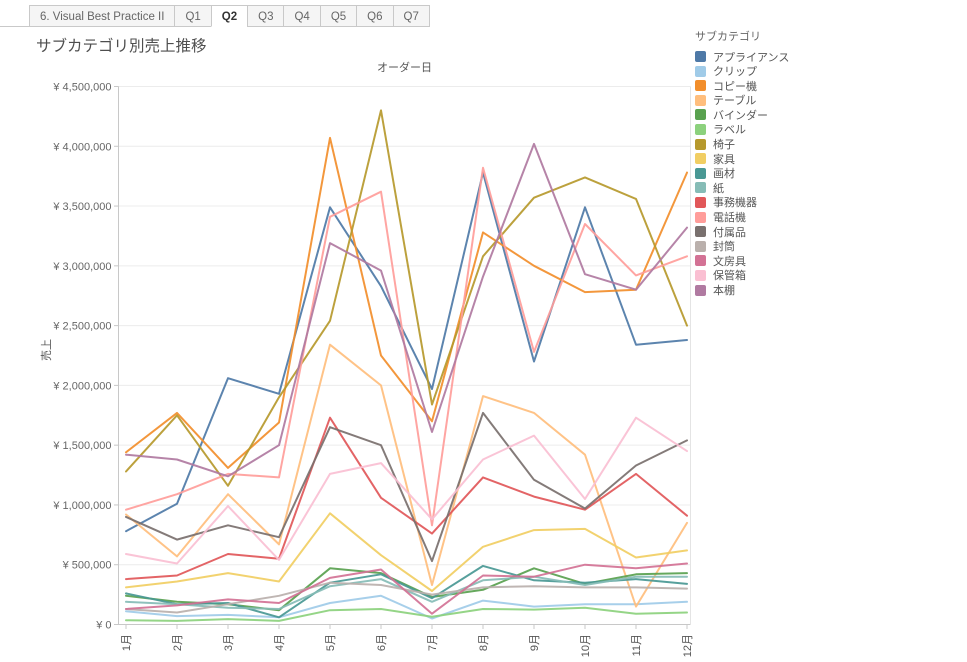 This screenshot has width=967, height=662. What do you see at coordinates (735, 101) in the screenshot?
I see `legend-label: テーブル` at bounding box center [735, 101].